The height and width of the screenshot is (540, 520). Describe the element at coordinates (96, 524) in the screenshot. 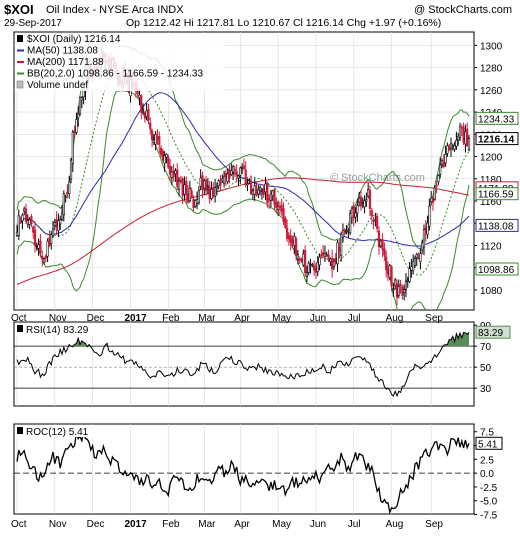

I see `roc-x-label: Dec` at that location.